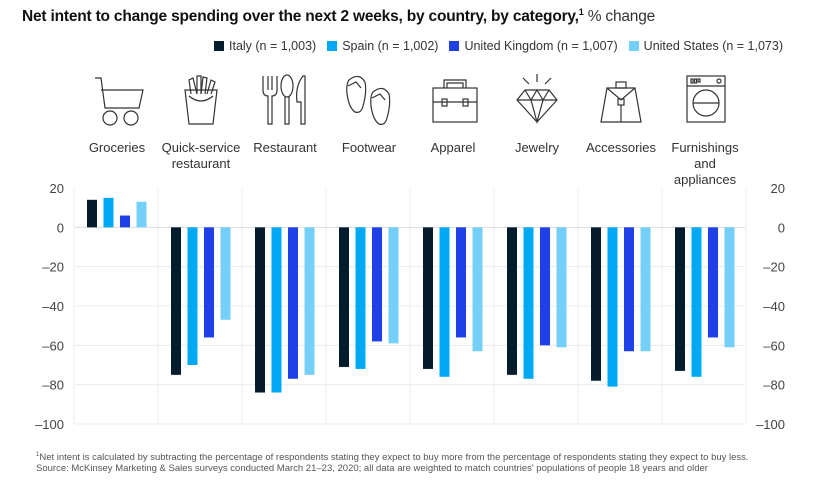  Describe the element at coordinates (273, 46) in the screenshot. I see `legend-label-italy: Italy (n = 1,003)` at that location.